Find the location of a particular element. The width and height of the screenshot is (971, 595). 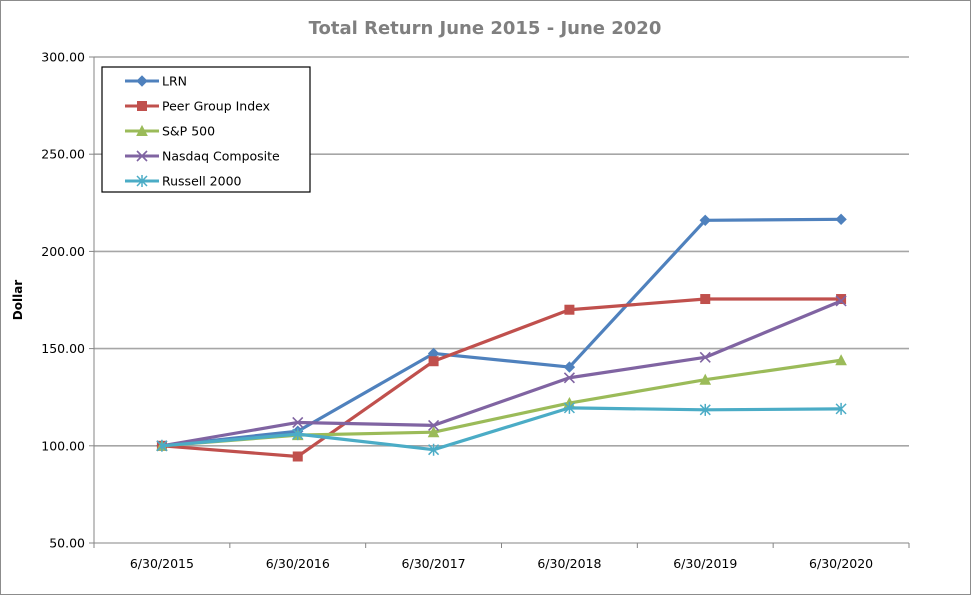

series-russell-2000 is located at coordinates (501, 428).